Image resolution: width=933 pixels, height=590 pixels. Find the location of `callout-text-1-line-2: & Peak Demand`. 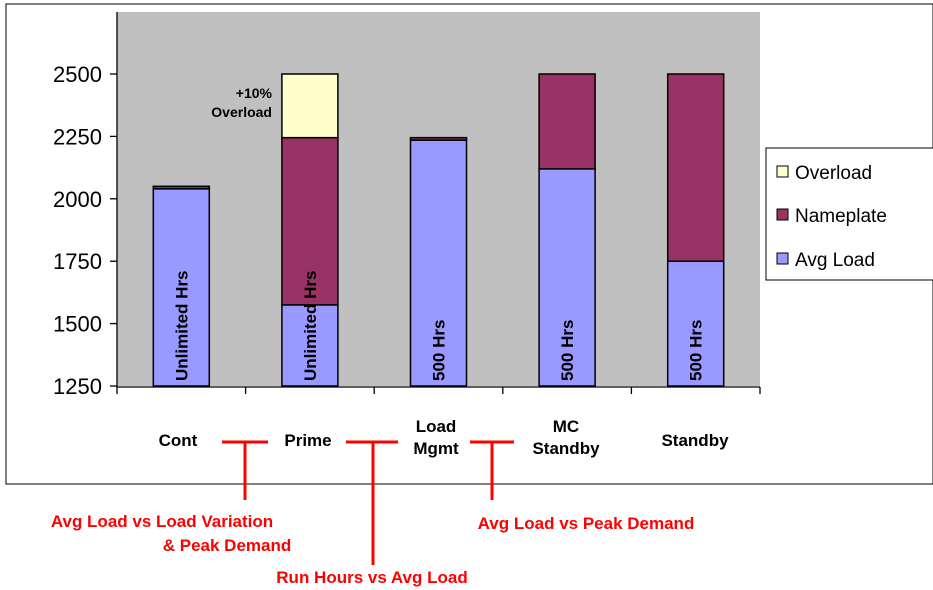

callout-text-1-line-2: & Peak Demand is located at coordinates (227, 545).